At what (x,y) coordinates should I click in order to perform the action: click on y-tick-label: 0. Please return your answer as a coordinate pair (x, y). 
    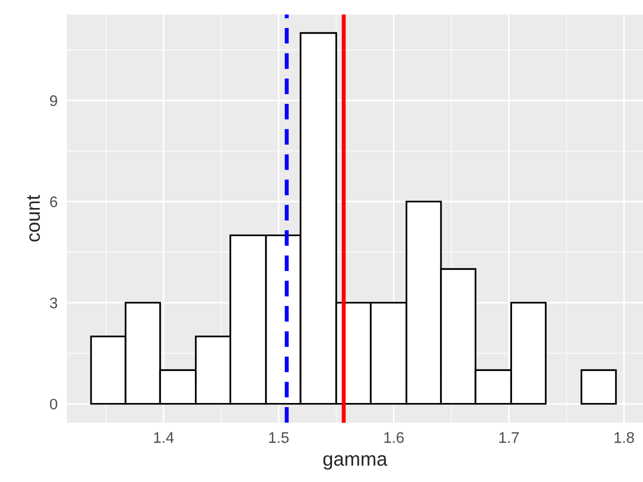
    Looking at the image, I should click on (54, 404).